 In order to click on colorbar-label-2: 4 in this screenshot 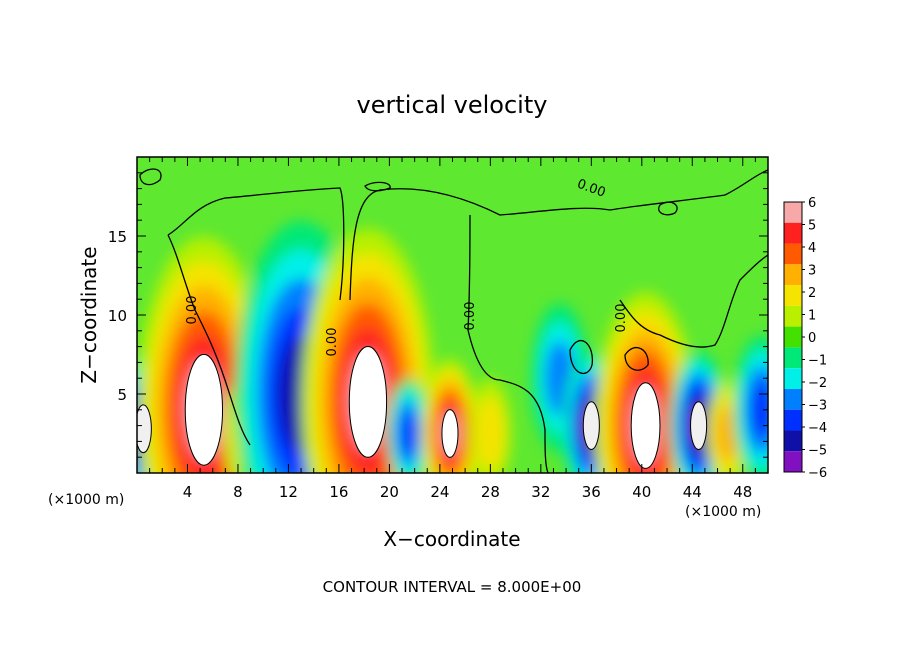, I will do `click(812, 248)`.